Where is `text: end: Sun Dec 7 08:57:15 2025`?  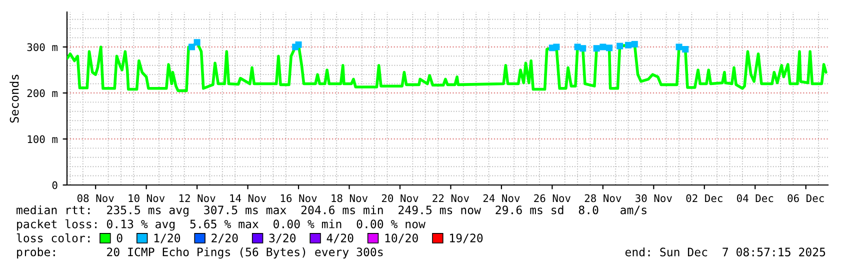 text: end: Sun Dec 7 08:57:15 2025 is located at coordinates (725, 251).